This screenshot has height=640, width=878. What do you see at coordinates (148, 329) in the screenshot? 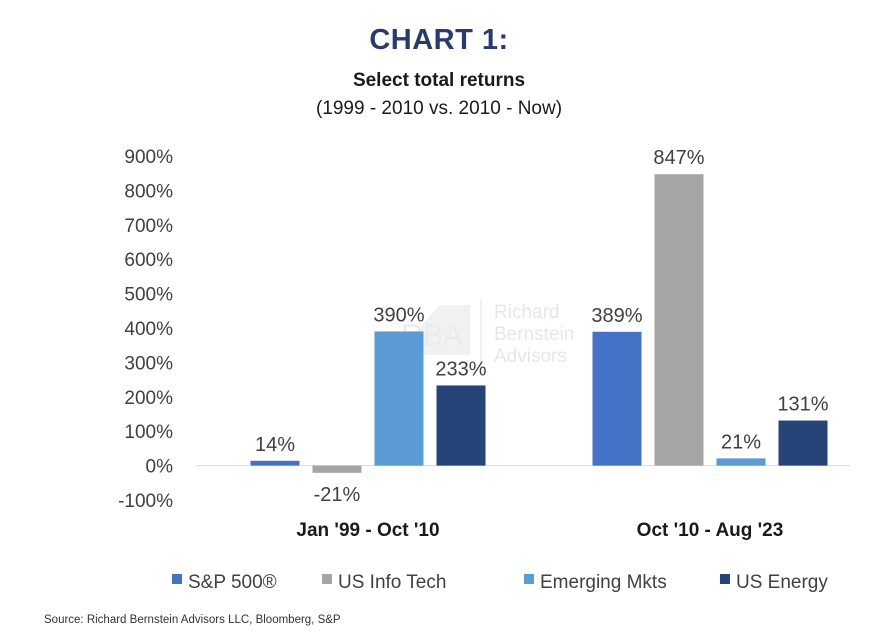
I see `y-tick-label: 400%` at bounding box center [148, 329].